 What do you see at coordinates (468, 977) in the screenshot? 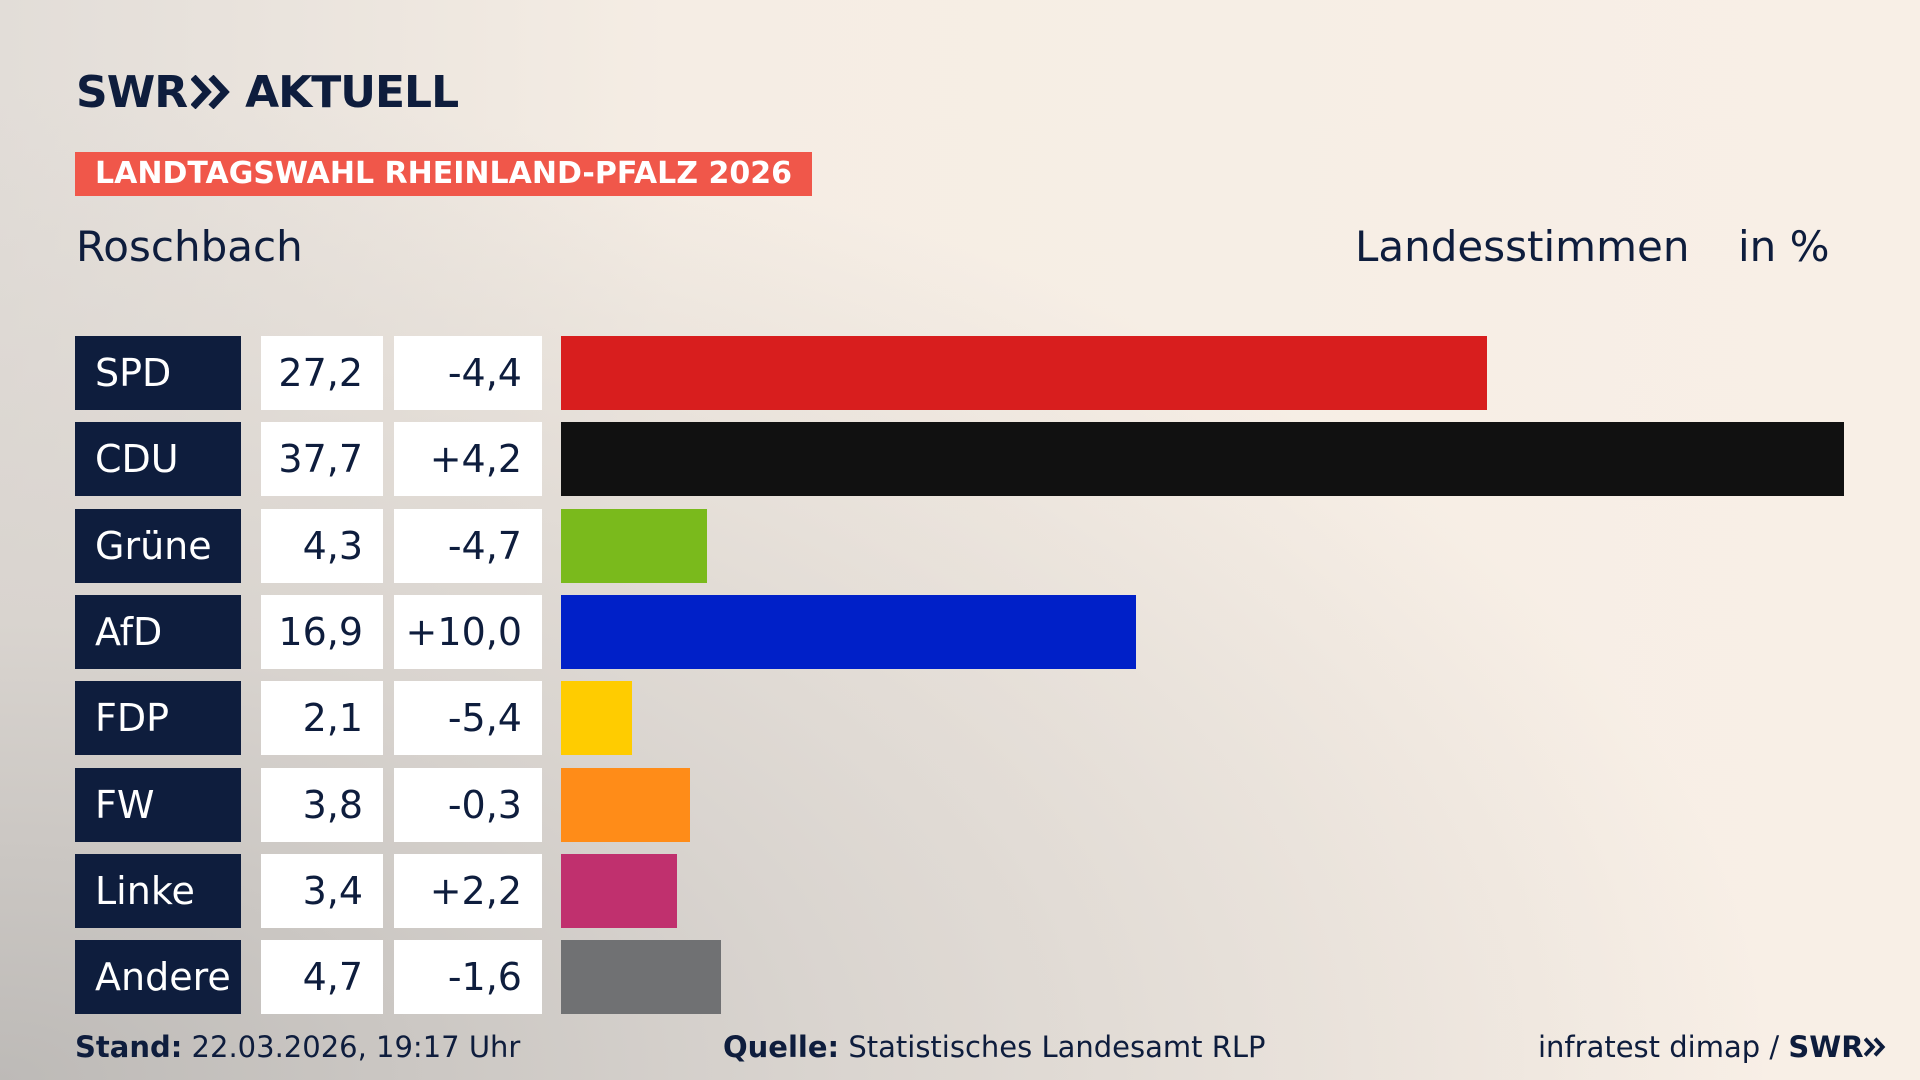
I see `change-label: -1,6` at bounding box center [468, 977].